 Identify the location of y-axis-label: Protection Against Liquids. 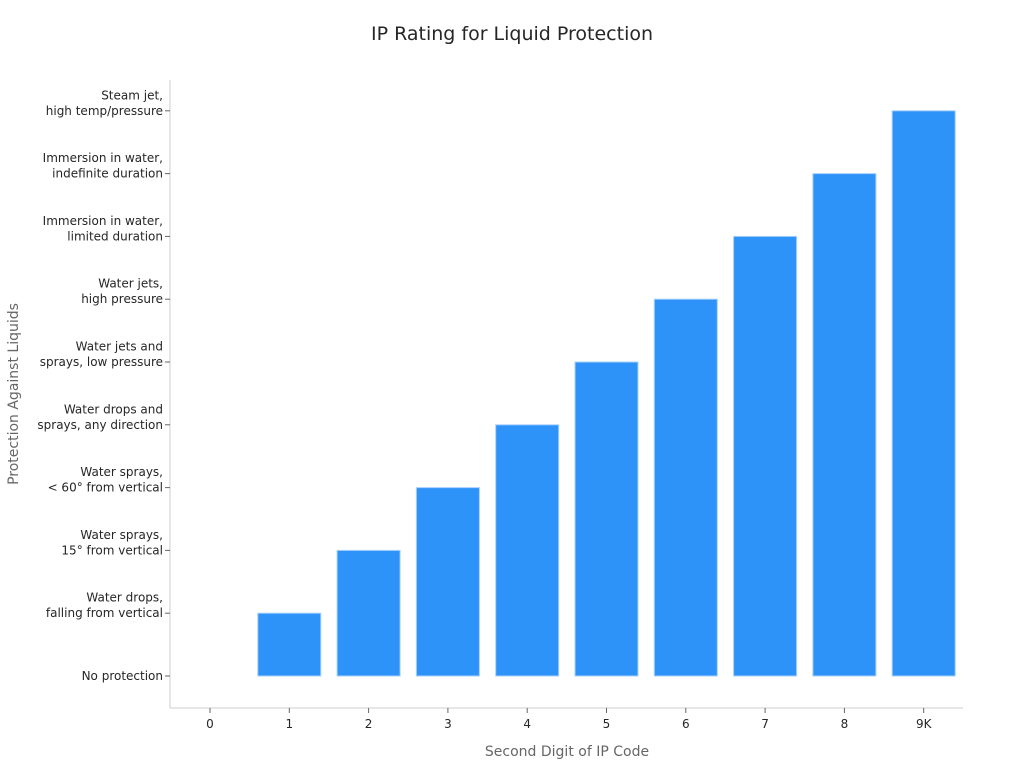
(14, 394).